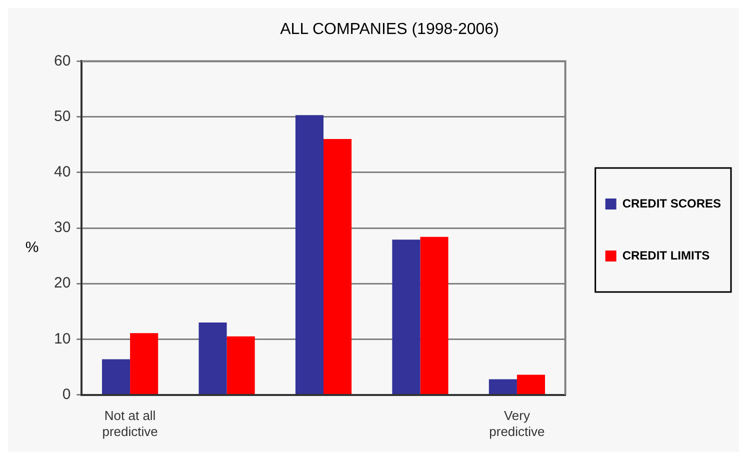 The image size is (747, 460). Describe the element at coordinates (62, 227) in the screenshot. I see `y-tick-label: 30` at that location.